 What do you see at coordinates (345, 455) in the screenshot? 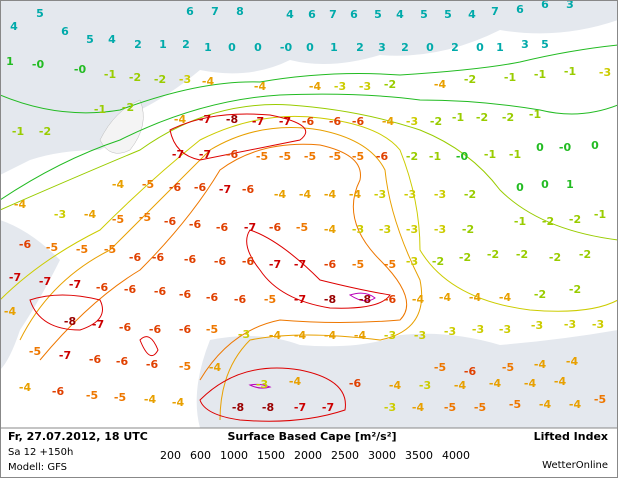
I see `legend-value: 2500` at bounding box center [345, 455].